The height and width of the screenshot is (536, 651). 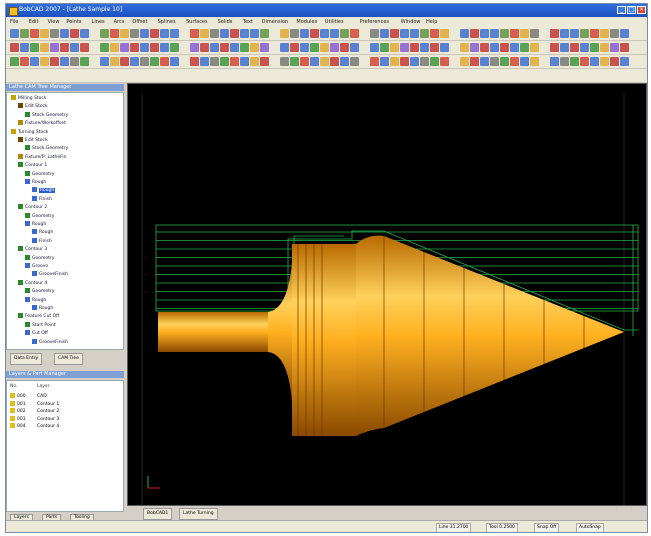 What do you see at coordinates (334, 22) in the screenshot?
I see `menu-item: Utilities` at bounding box center [334, 22].